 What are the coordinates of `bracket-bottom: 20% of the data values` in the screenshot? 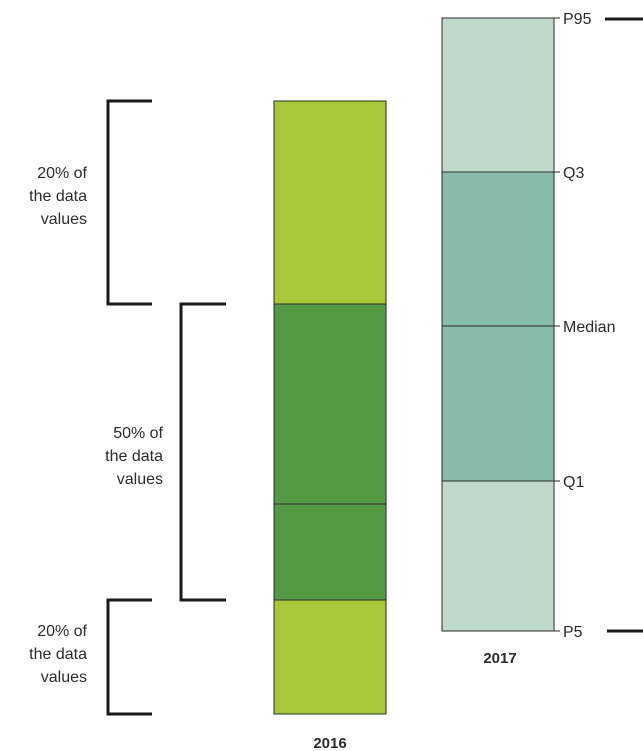 It's located at (90, 657).